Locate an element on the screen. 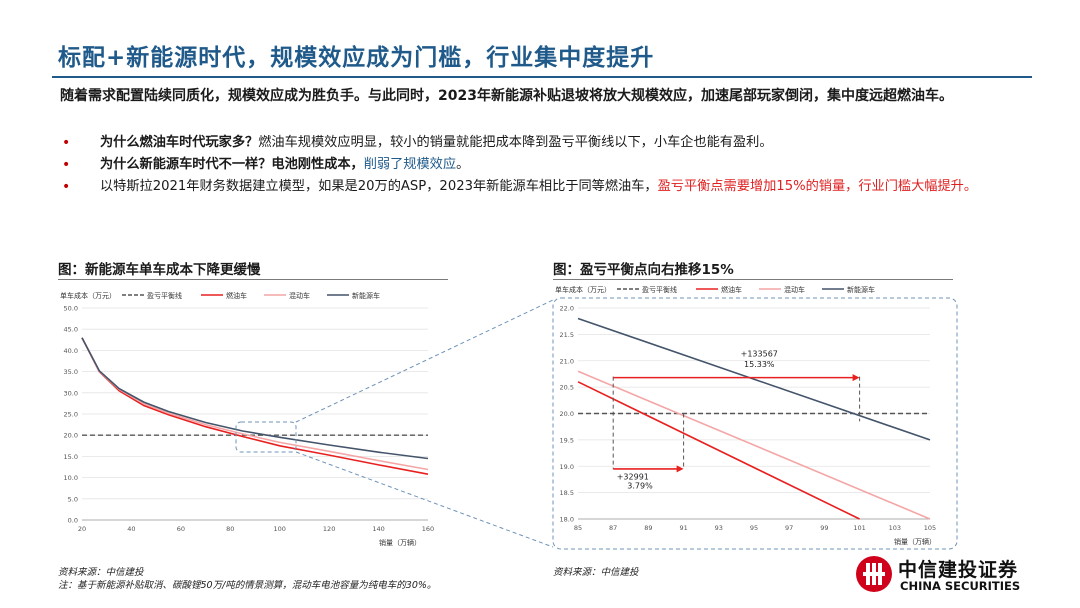  annotation-pct: 3.79% is located at coordinates (640, 485).